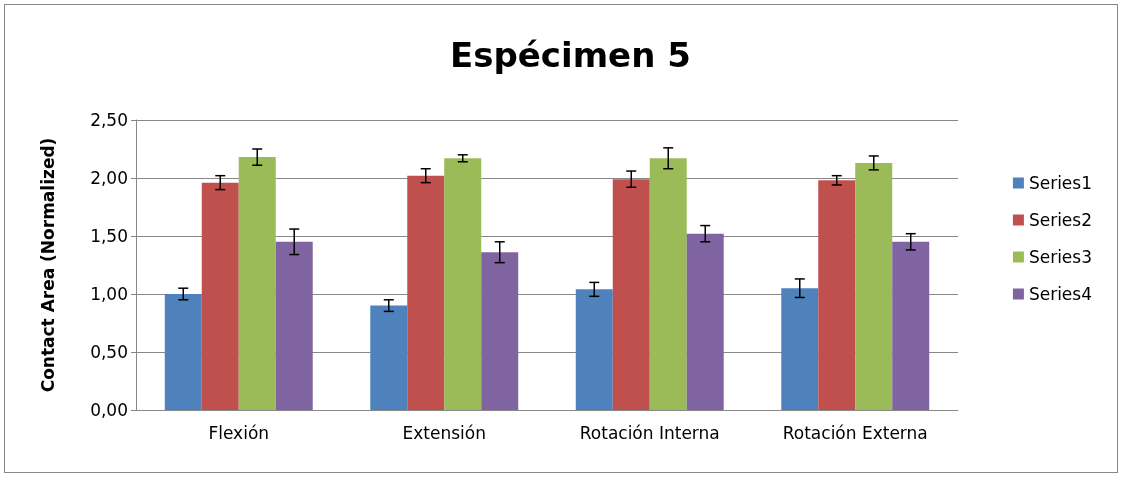 This screenshot has width=1124, height=479. I want to click on chart-title: Espécimen 5, so click(570, 55).